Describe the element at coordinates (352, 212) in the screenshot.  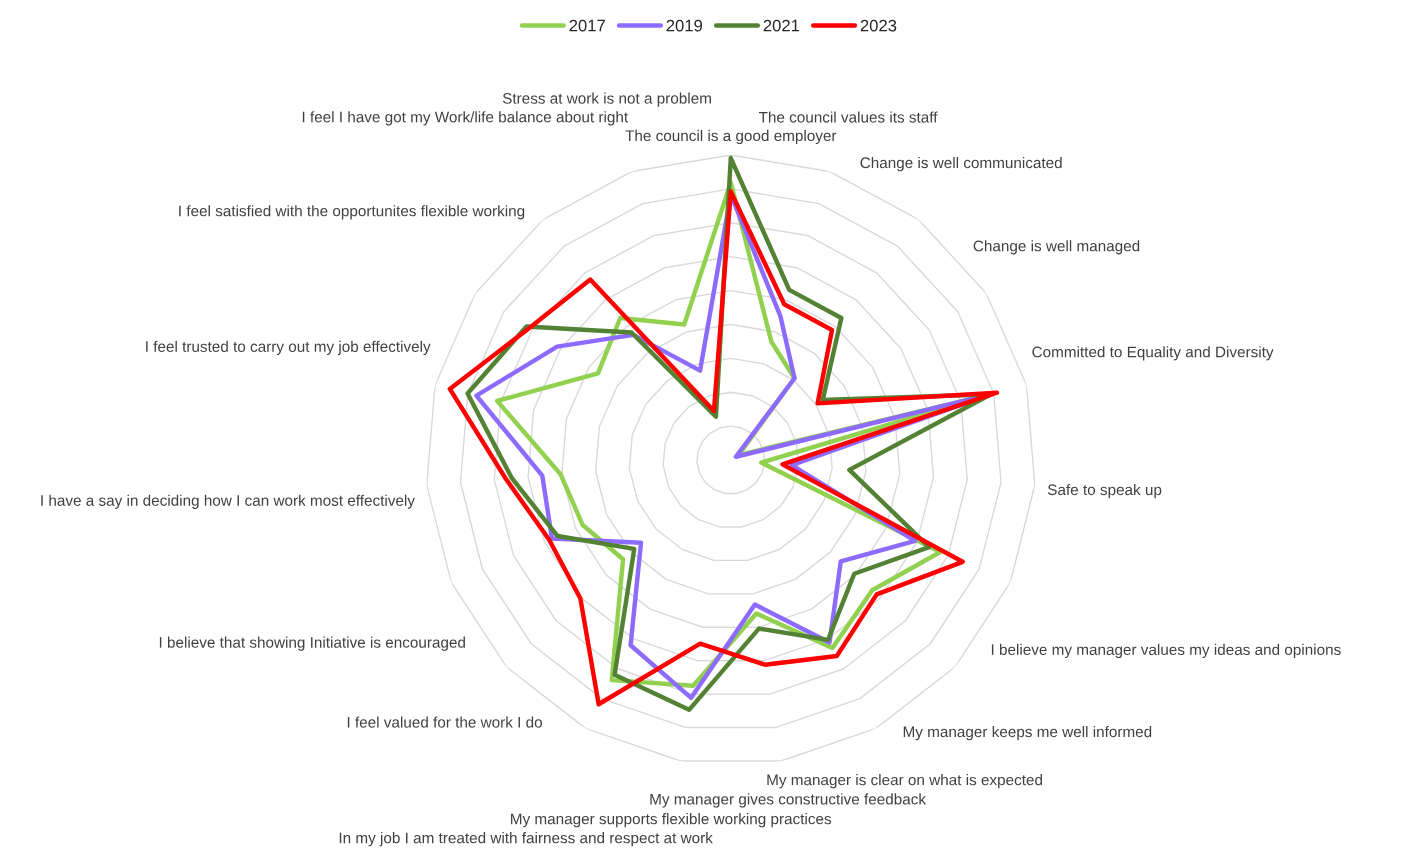
I see `spoke-label: I feel satisfied with the opportunites flexible working` at that location.